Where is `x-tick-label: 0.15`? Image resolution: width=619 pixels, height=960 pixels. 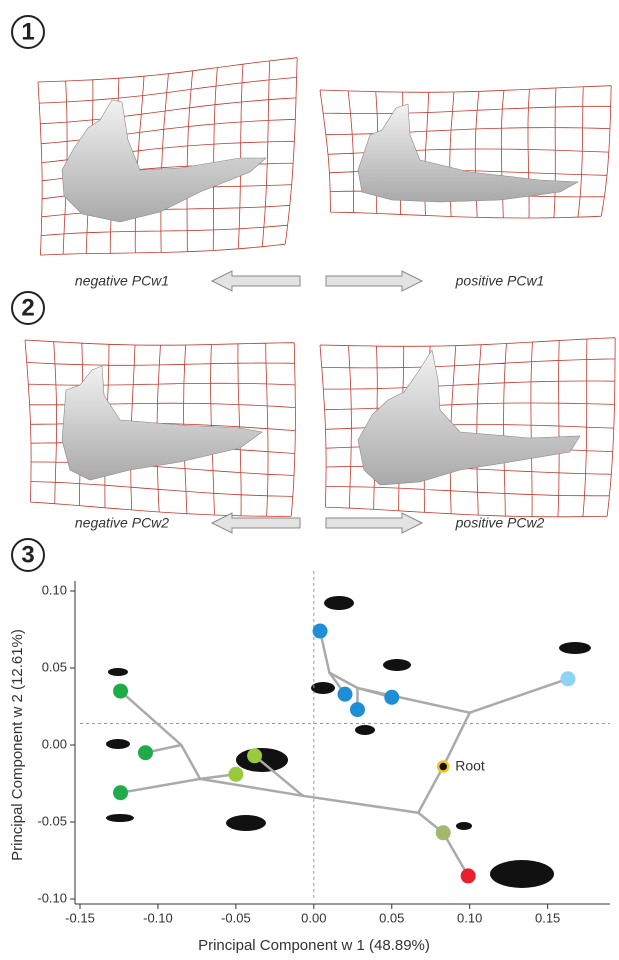
x-tick-label: 0.15 is located at coordinates (547, 917).